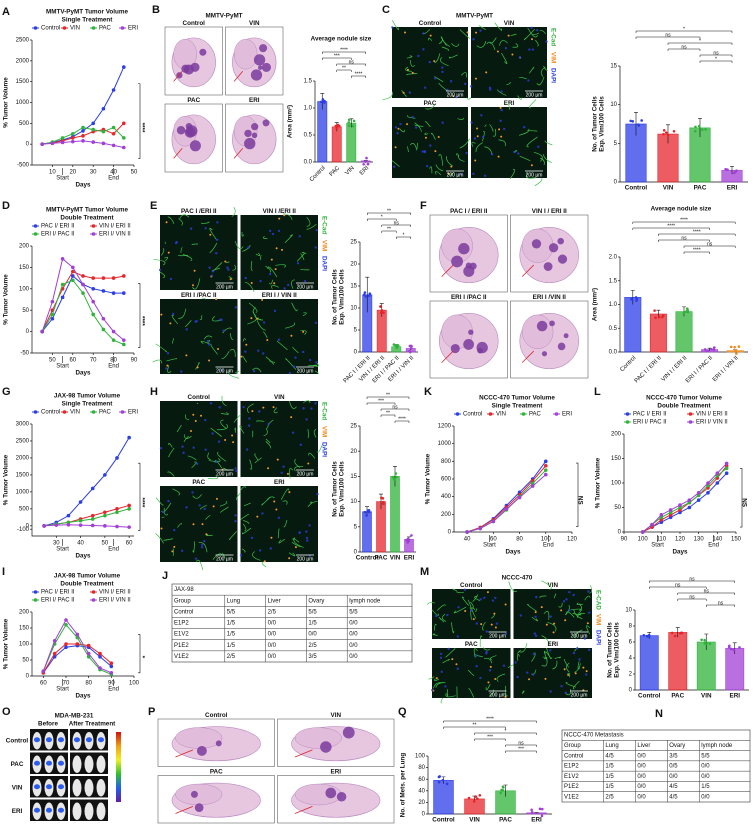  Describe the element at coordinates (610, 650) in the screenshot. I see `y-axis-label: No. of Tumor Cells` at that location.